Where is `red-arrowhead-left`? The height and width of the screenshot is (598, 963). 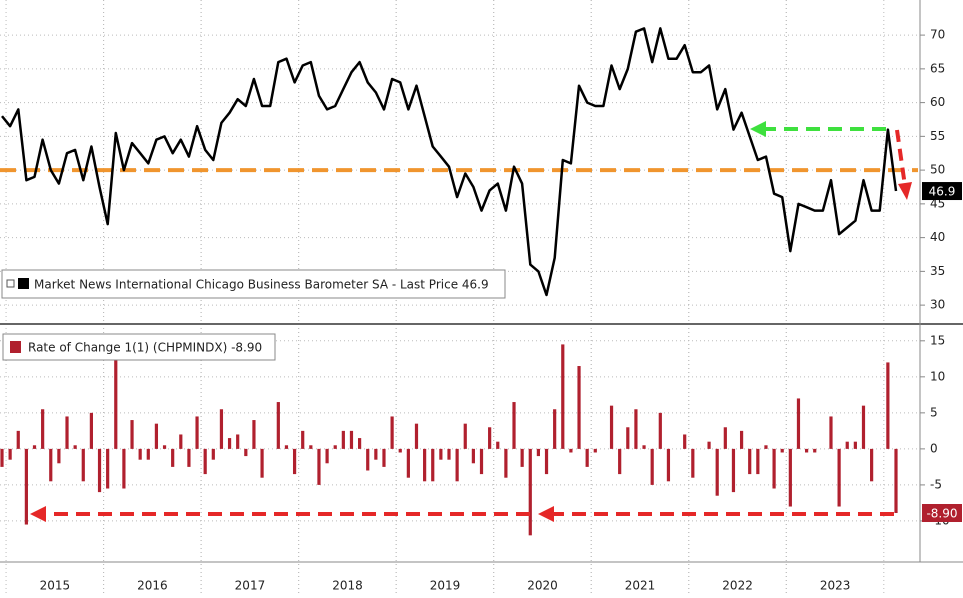
red-arrowhead-left is located at coordinates (38, 514).